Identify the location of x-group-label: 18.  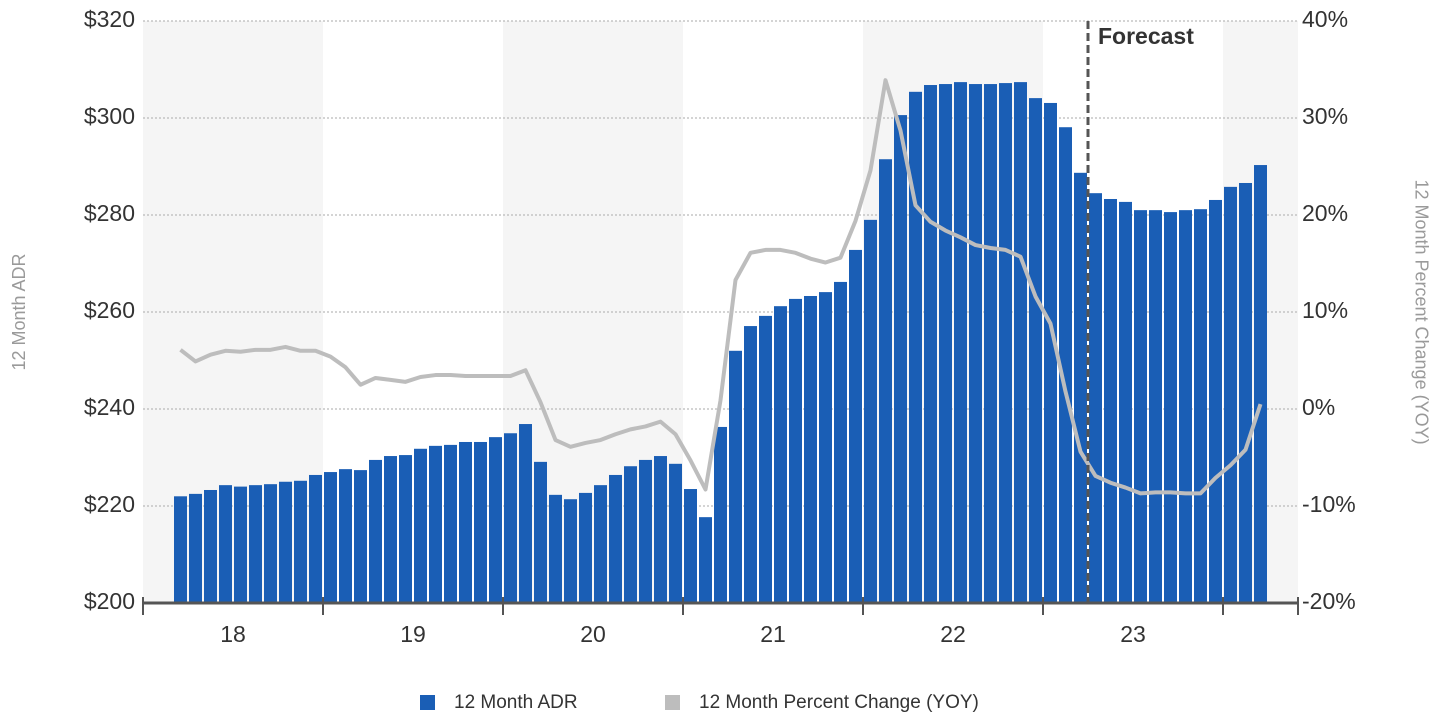
(233, 634).